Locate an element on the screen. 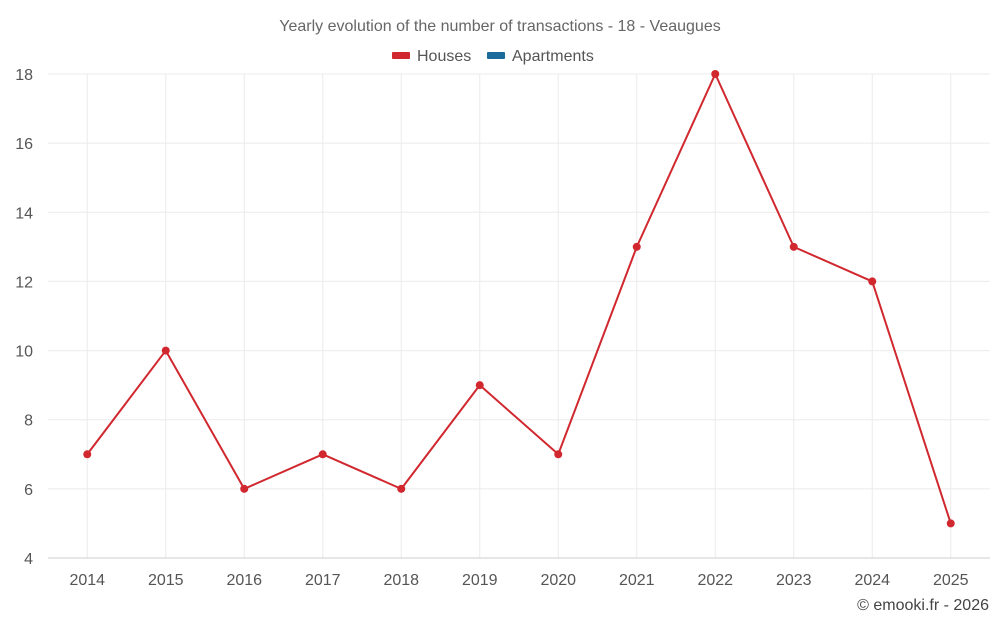  x-tick-label: 2016 is located at coordinates (244, 580).